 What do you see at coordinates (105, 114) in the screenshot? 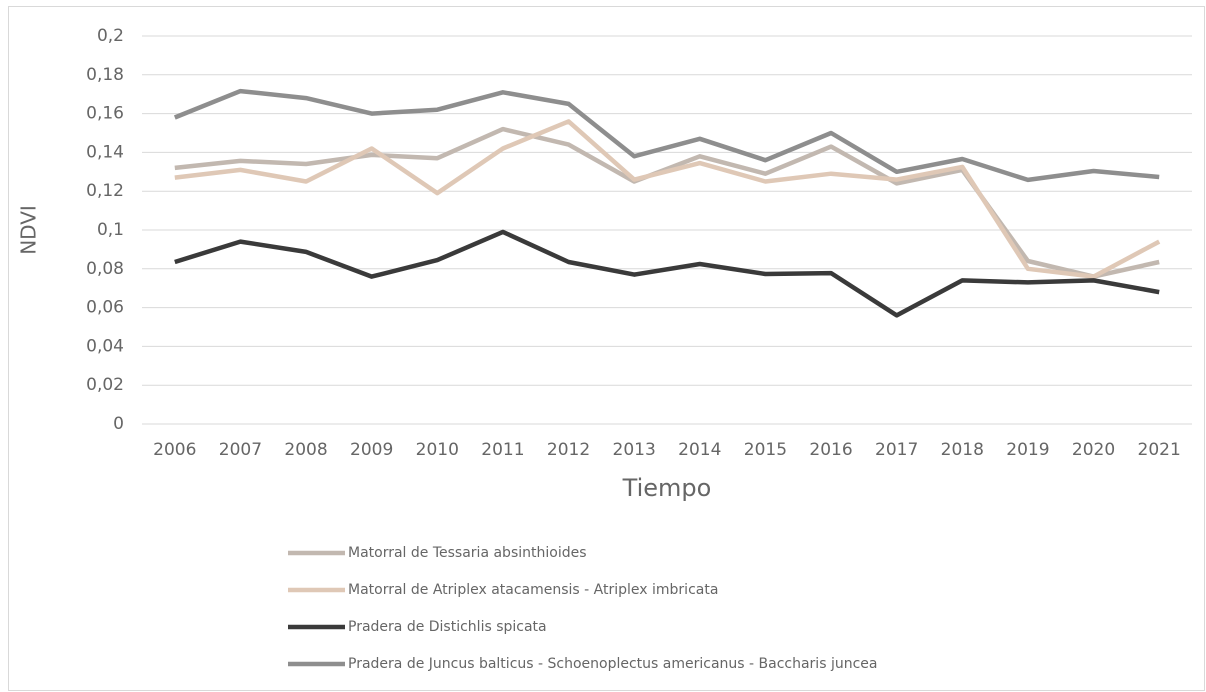
I see `y-tick-label: 0,16` at bounding box center [105, 114].